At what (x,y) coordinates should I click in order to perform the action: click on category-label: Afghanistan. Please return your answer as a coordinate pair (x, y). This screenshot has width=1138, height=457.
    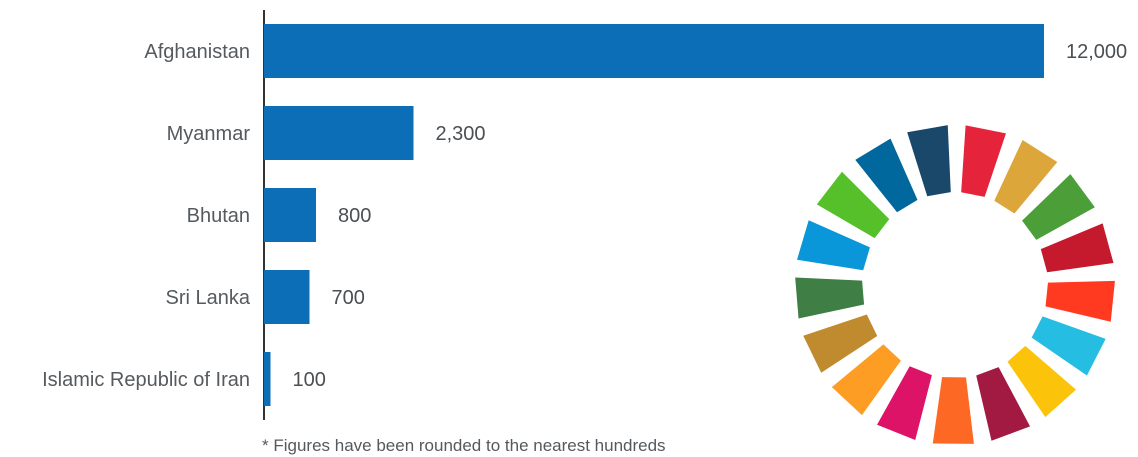
    Looking at the image, I should click on (197, 52).